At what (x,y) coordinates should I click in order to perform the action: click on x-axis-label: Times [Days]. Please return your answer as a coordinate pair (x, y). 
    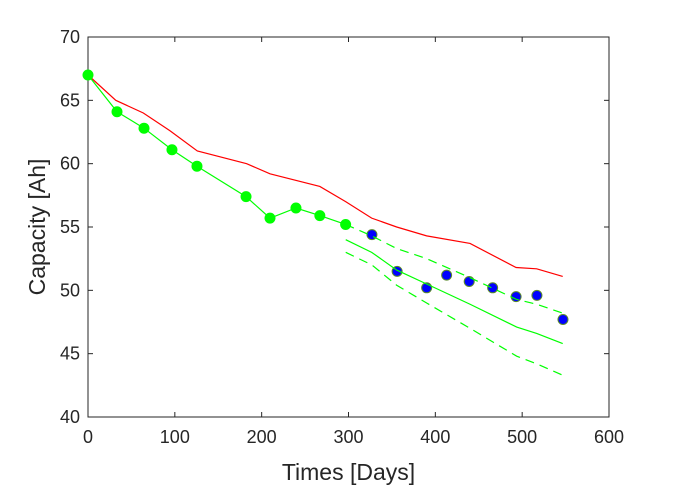
    Looking at the image, I should click on (348, 472).